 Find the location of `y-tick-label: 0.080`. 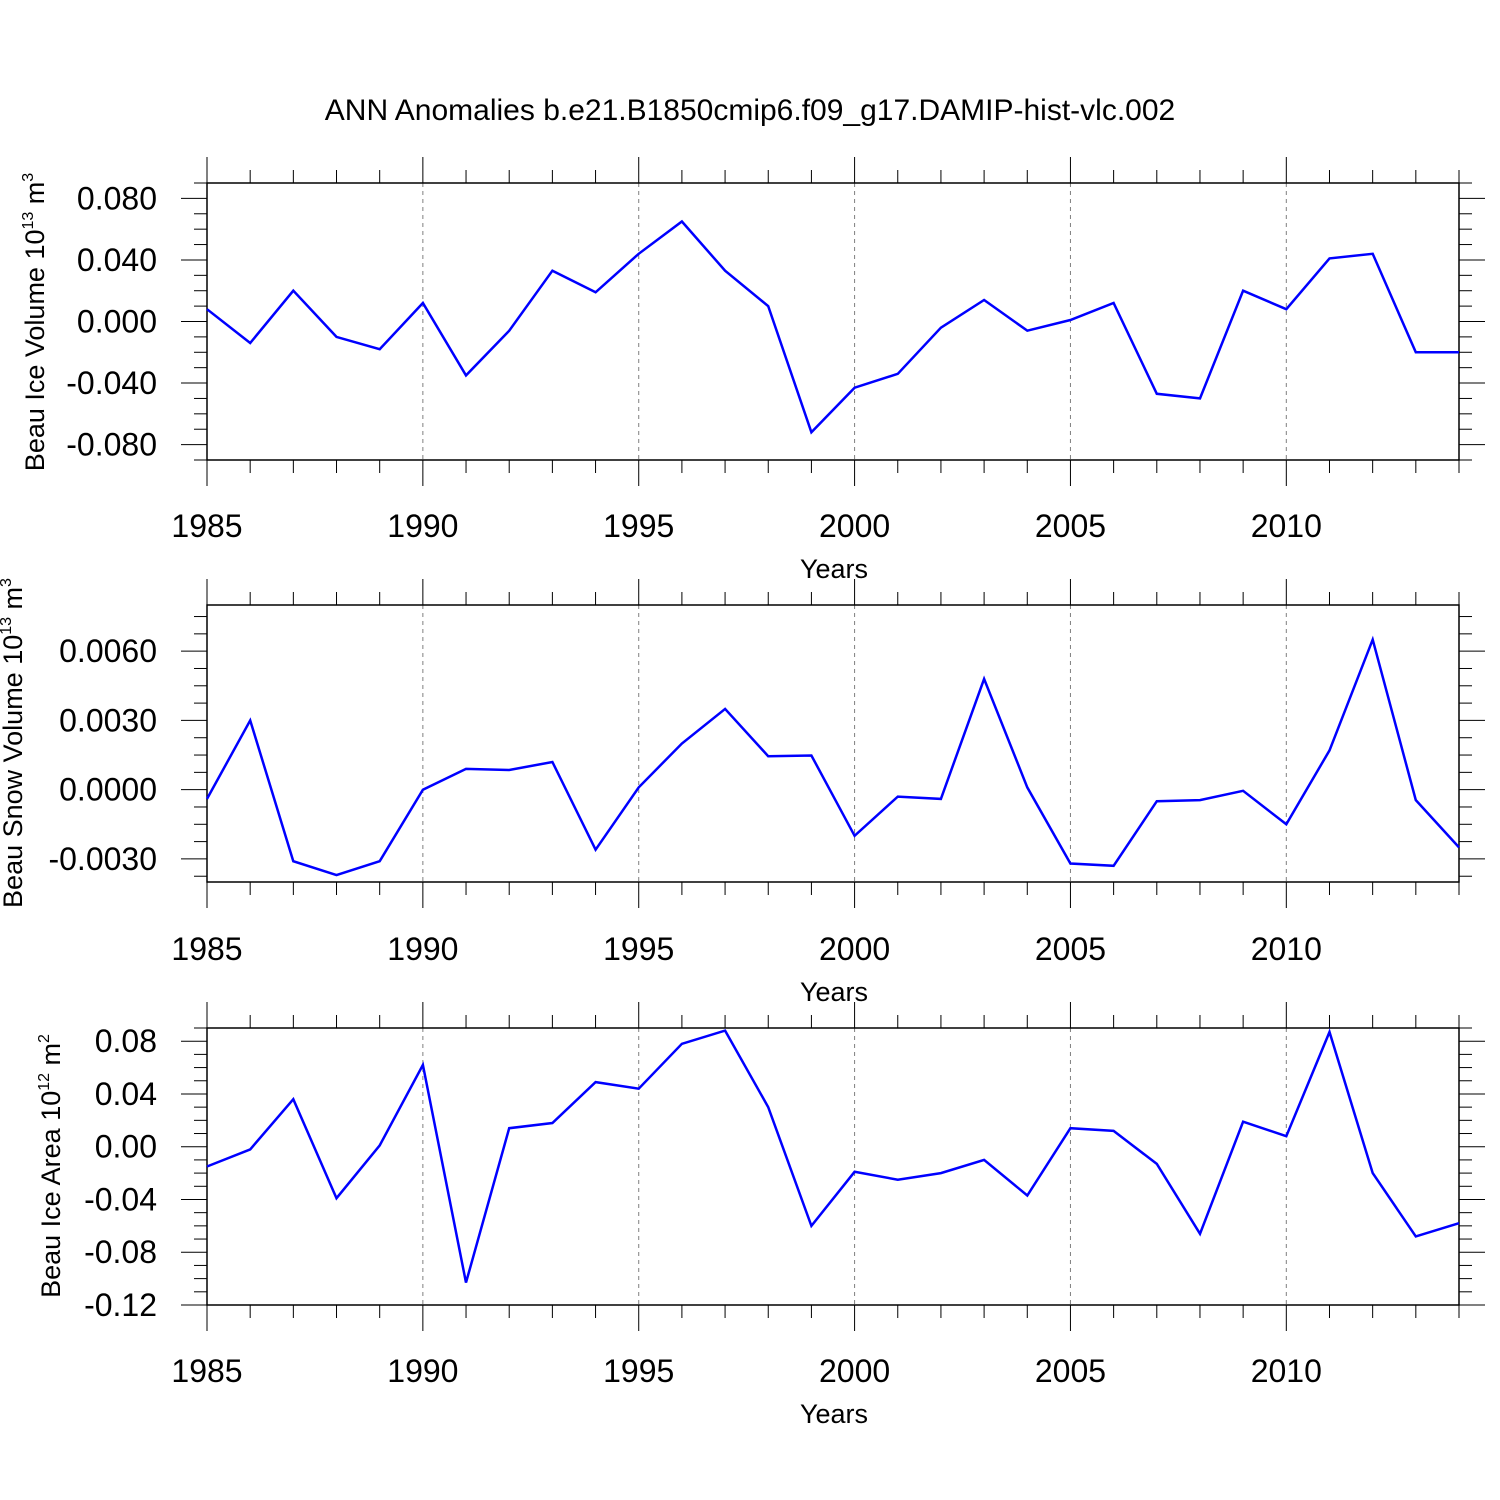

y-tick-label: 0.080 is located at coordinates (117, 198).